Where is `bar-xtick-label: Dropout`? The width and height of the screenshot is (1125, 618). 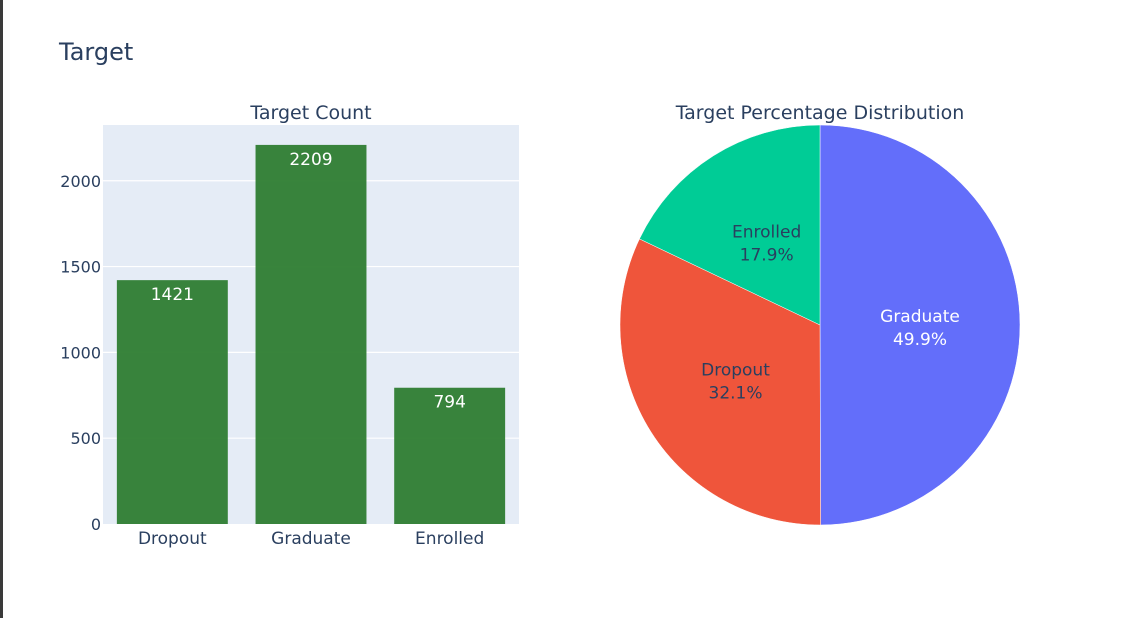 bar-xtick-label: Dropout is located at coordinates (172, 539).